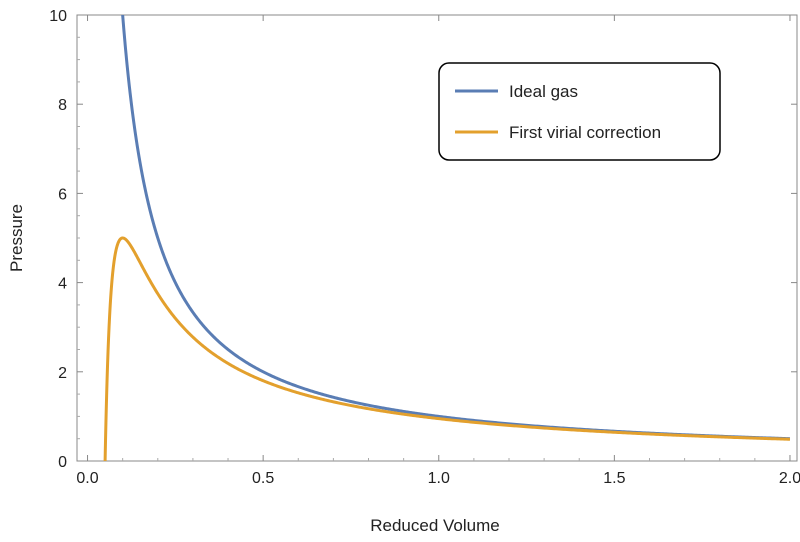 This screenshot has height=542, width=800. Describe the element at coordinates (789, 478) in the screenshot. I see `x-tick-label: 2.0` at that location.